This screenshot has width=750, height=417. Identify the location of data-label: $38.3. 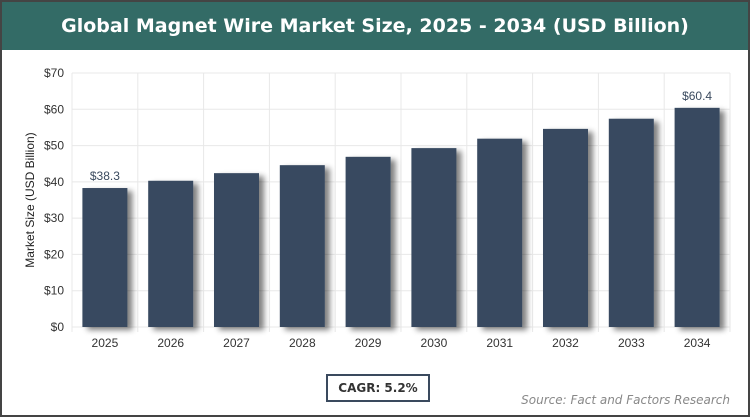
(105, 176).